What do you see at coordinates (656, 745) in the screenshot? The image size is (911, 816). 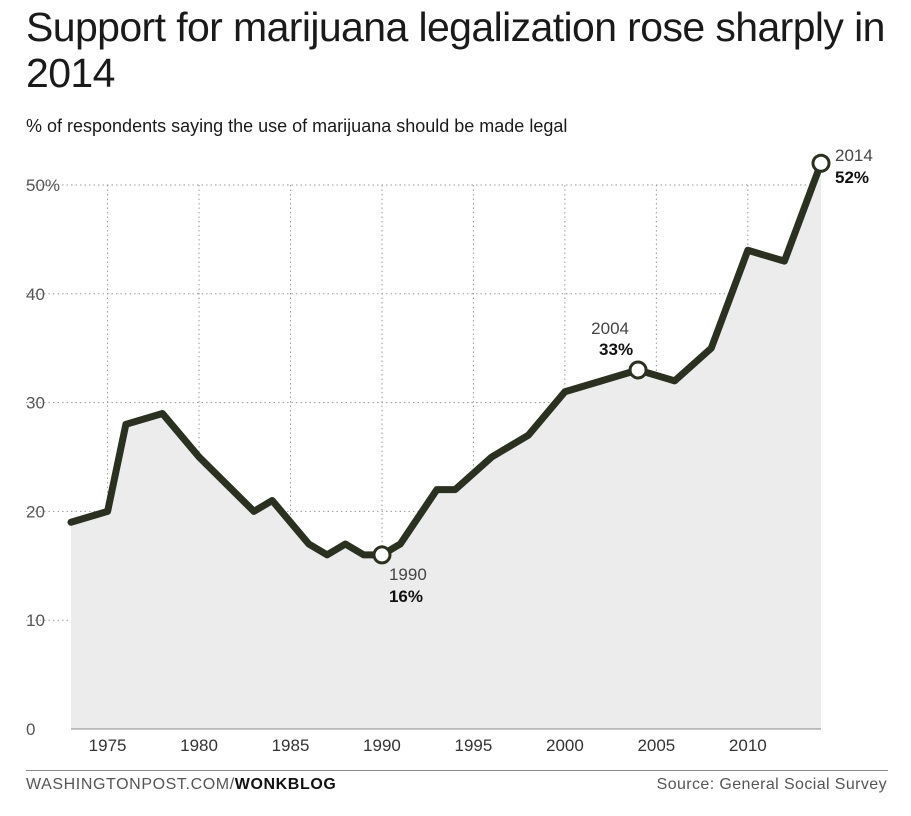 I see `x-tick-label: 2005` at bounding box center [656, 745].